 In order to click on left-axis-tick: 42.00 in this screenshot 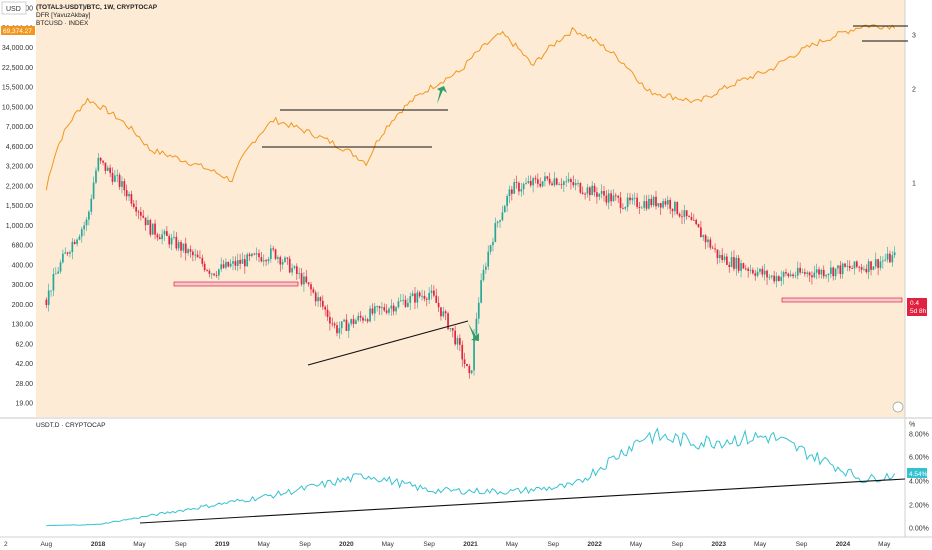, I will do `click(24, 364)`.